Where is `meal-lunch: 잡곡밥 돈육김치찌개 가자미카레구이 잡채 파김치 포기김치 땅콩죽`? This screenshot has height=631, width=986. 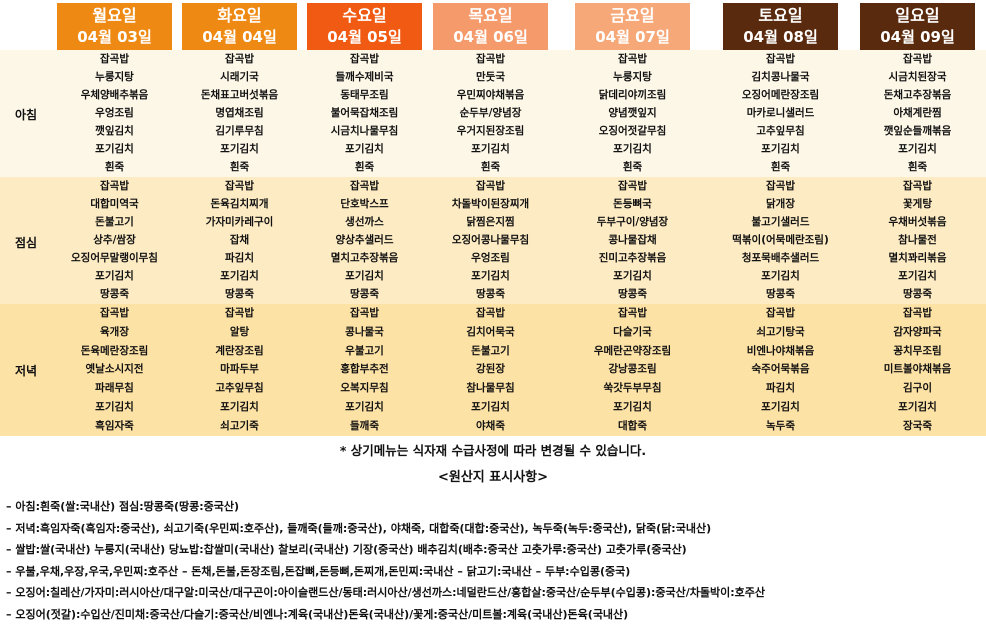
meal-lunch: 잡곡밥 돈육김치찌개 가자미카레구이 잡채 파김치 포기김치 땅콩죽 is located at coordinates (239, 240).